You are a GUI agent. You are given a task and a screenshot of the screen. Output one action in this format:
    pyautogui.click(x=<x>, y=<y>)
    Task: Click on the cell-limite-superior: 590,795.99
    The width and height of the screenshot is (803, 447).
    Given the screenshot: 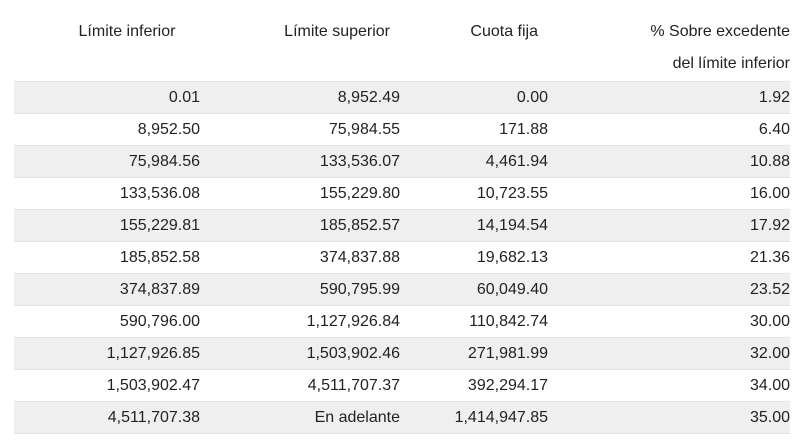 What is the action you would take?
    pyautogui.click(x=359, y=289)
    